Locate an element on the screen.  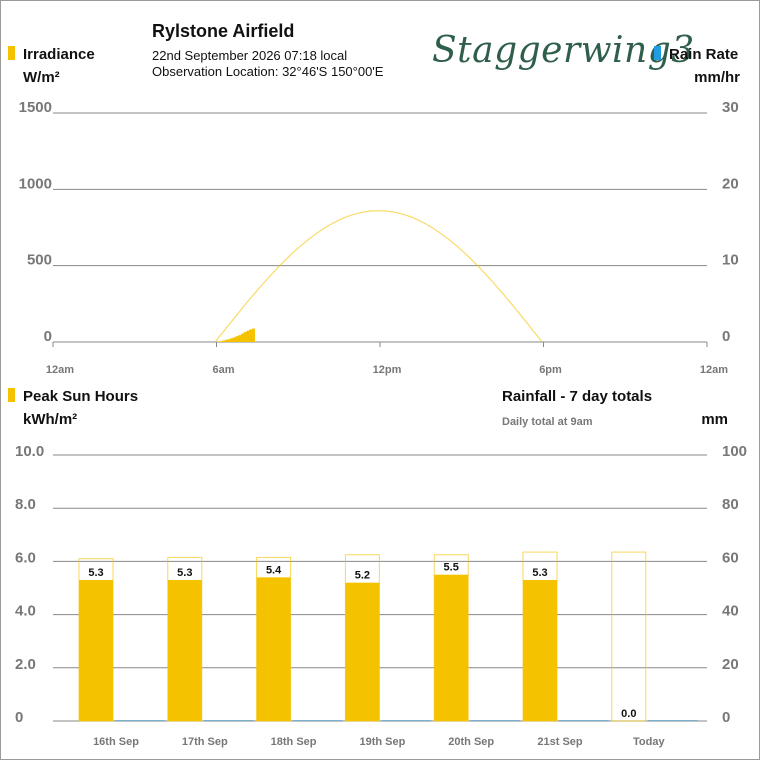
rain-rate-label: Rain Rate is located at coordinates (704, 54).